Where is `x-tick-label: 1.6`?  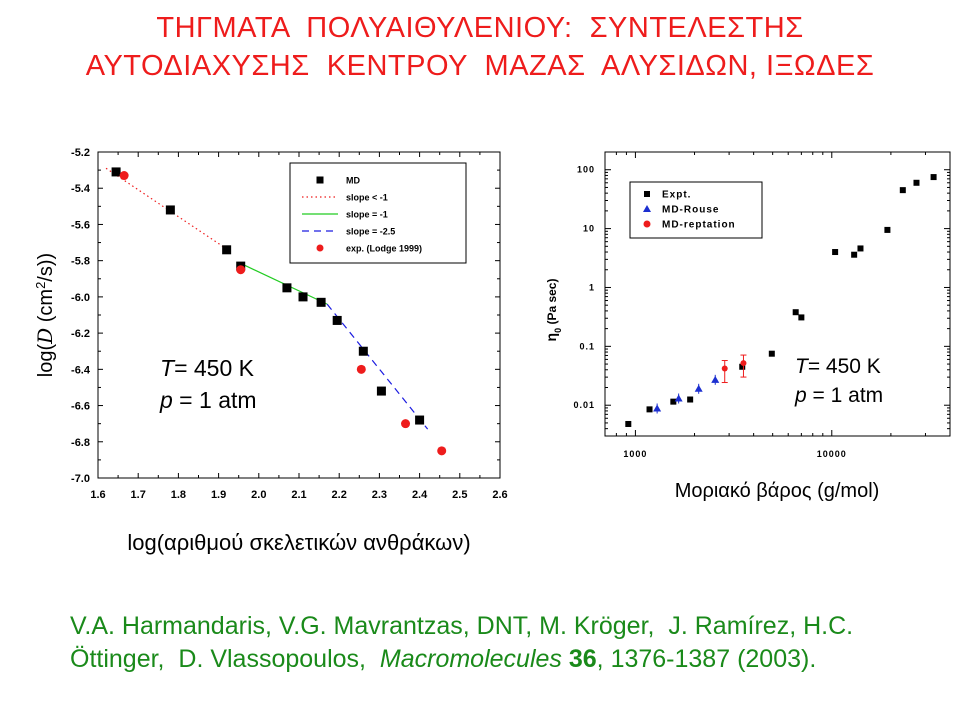 x-tick-label: 1.6 is located at coordinates (97, 495).